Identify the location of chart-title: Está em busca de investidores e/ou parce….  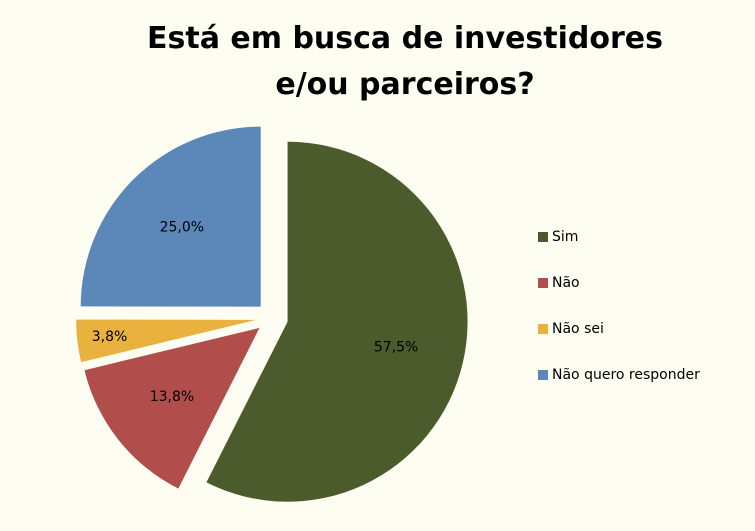
(405, 61).